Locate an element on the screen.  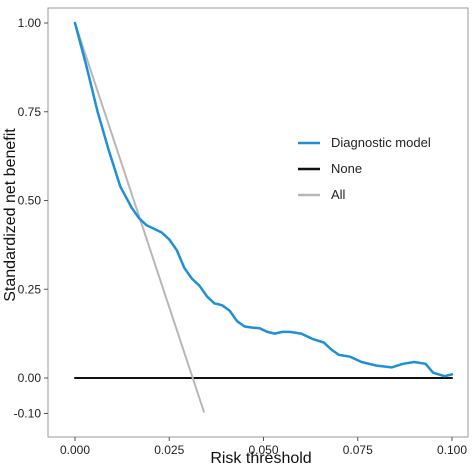
legend-item-diagnostic-model: Diagnostic model is located at coordinates (364, 142).